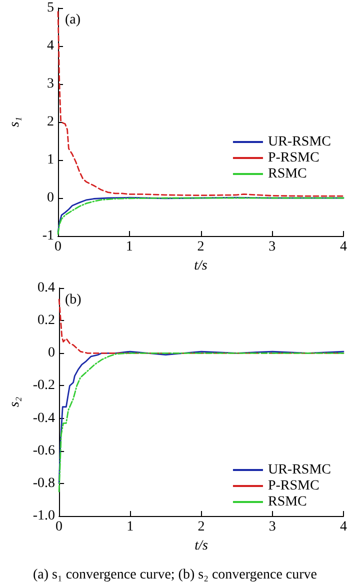  What do you see at coordinates (175, 575) in the screenshot?
I see `text: (a) s₁ convergence curve; (b) s₂ convergence curve` at bounding box center [175, 575].